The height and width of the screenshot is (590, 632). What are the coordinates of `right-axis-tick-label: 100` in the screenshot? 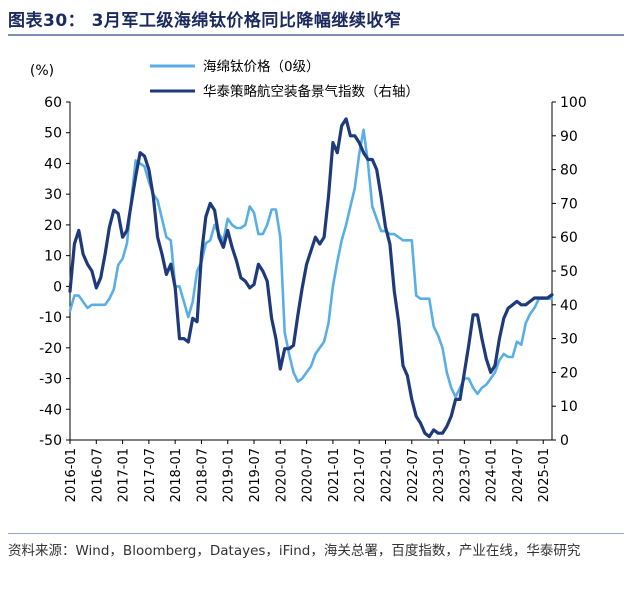 It's located at (573, 103).